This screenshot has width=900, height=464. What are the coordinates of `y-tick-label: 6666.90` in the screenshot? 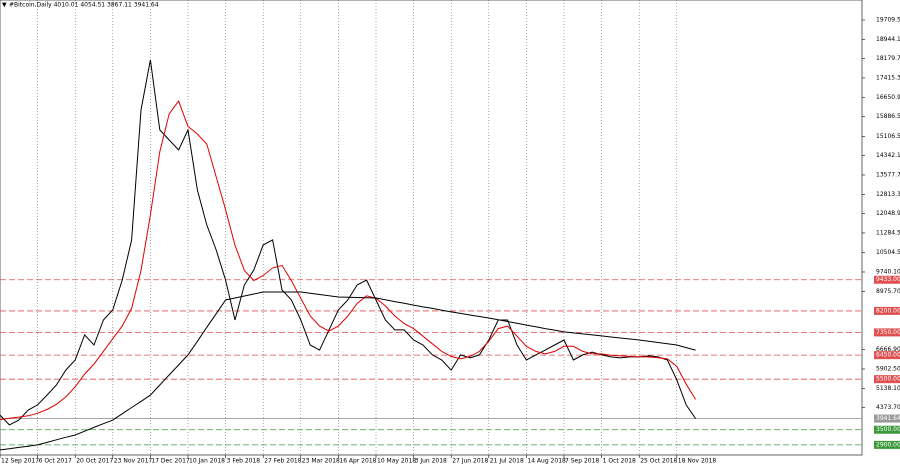 It's located at (888, 349).